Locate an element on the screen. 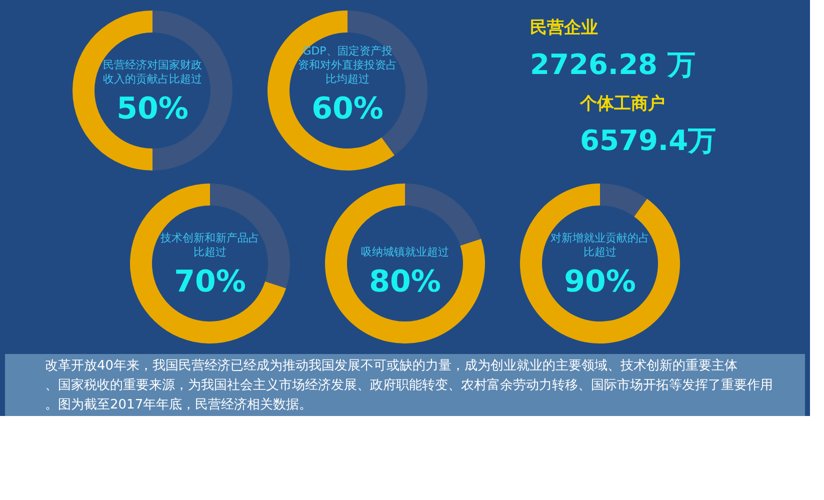 The height and width of the screenshot is (500, 824). text: 民营企业 is located at coordinates (564, 28).